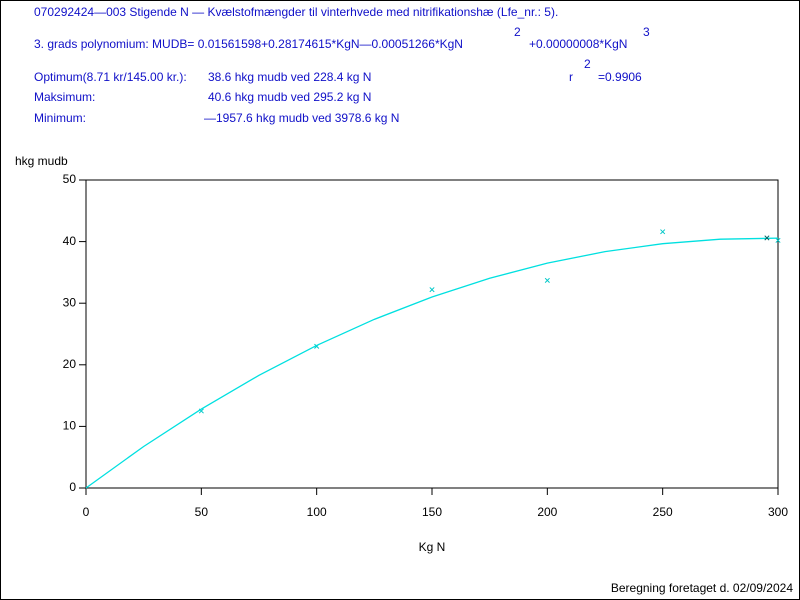  I want to click on x-tick-label: 0, so click(86, 512).